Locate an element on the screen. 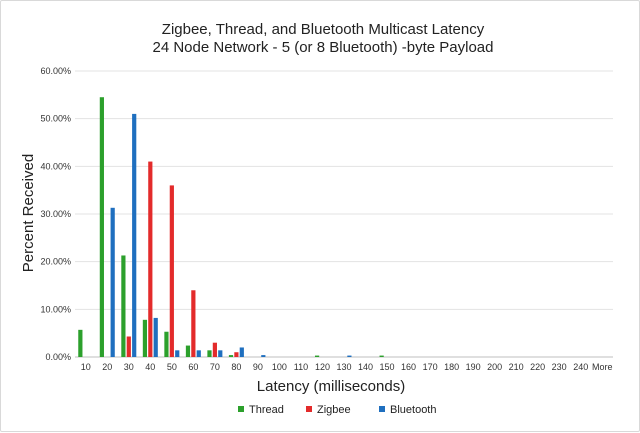  y-tick-label: 0.00% is located at coordinates (58, 357).